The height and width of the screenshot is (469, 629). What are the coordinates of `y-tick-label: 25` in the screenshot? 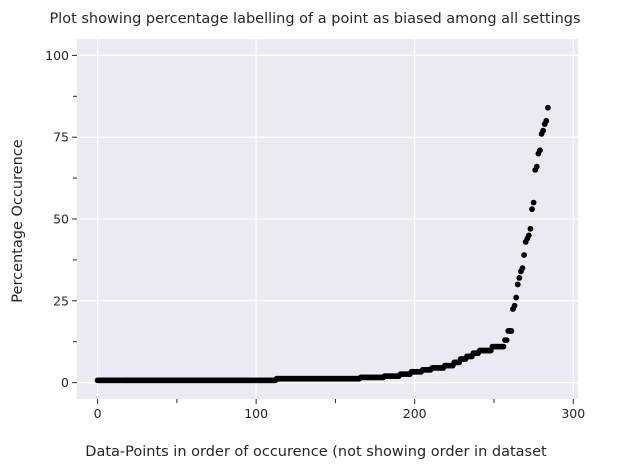 It's located at (61, 300).